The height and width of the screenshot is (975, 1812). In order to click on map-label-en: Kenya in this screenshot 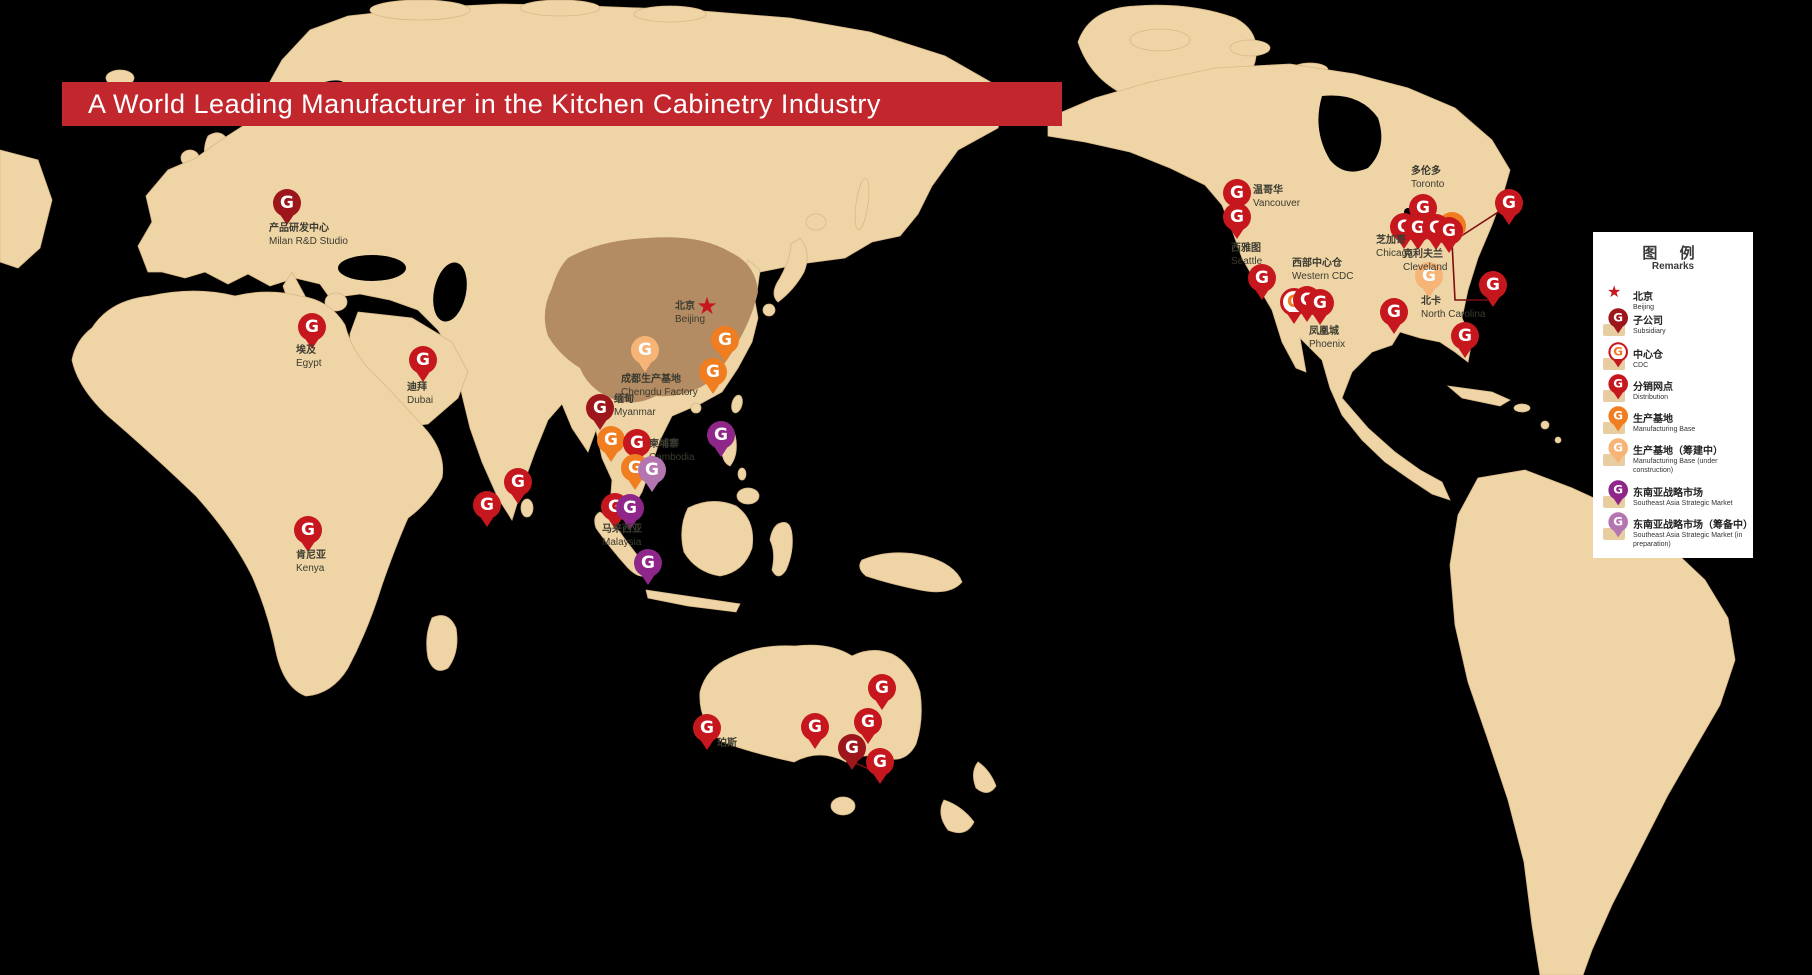, I will do `click(310, 568)`.